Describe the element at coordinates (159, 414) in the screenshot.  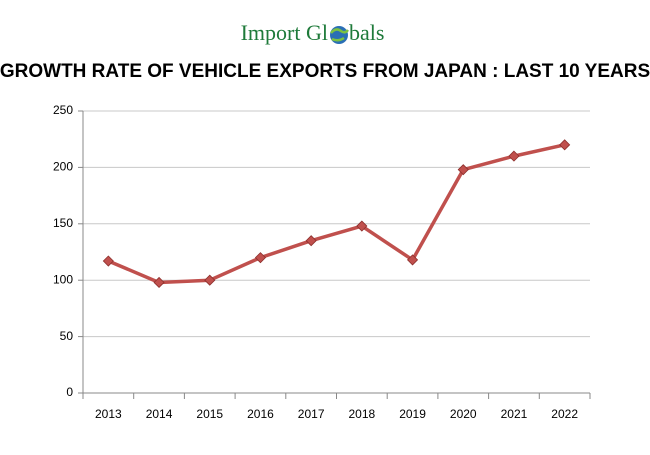
I see `x-tick-label: 2014` at that location.